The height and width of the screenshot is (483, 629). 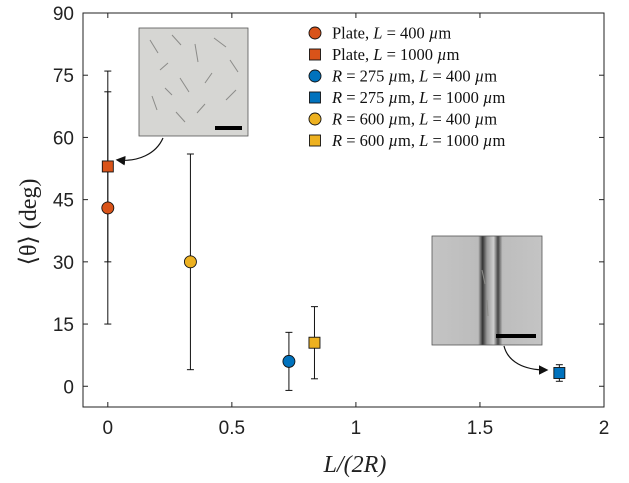 What do you see at coordinates (355, 465) in the screenshot?
I see `x-axis-label: L/(2R)` at bounding box center [355, 465].